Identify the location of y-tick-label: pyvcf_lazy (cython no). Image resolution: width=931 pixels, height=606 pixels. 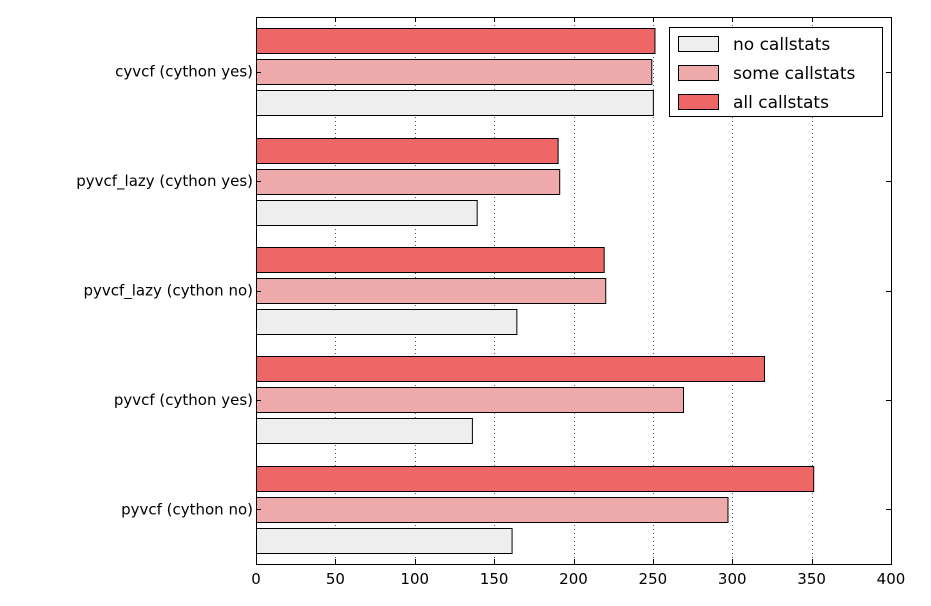
(168, 291).